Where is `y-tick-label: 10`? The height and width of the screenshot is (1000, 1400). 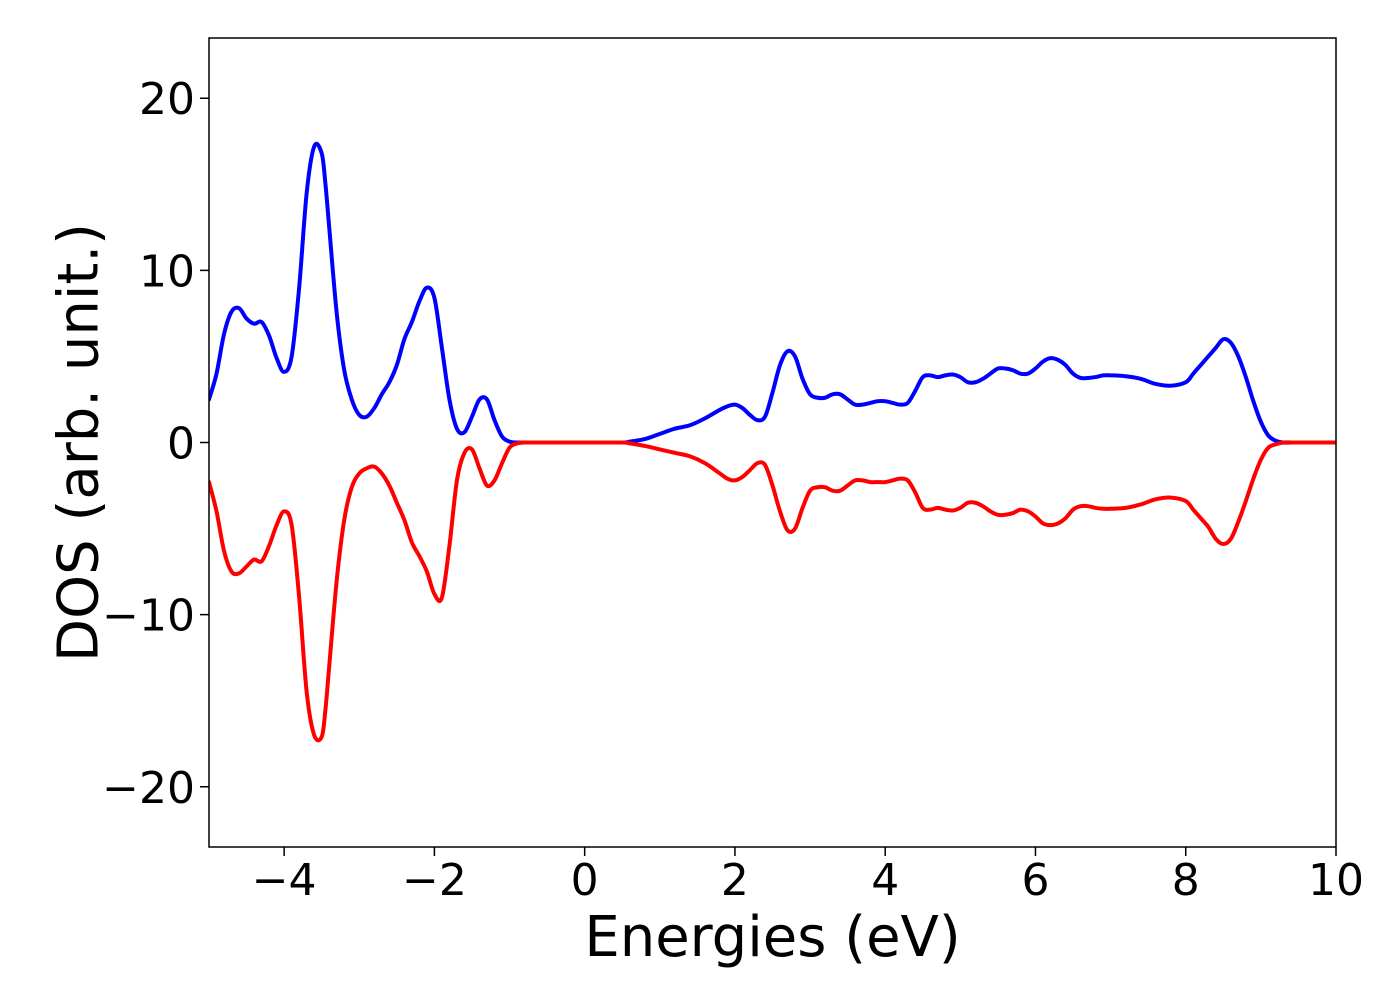 y-tick-label: 10 is located at coordinates (167, 271).